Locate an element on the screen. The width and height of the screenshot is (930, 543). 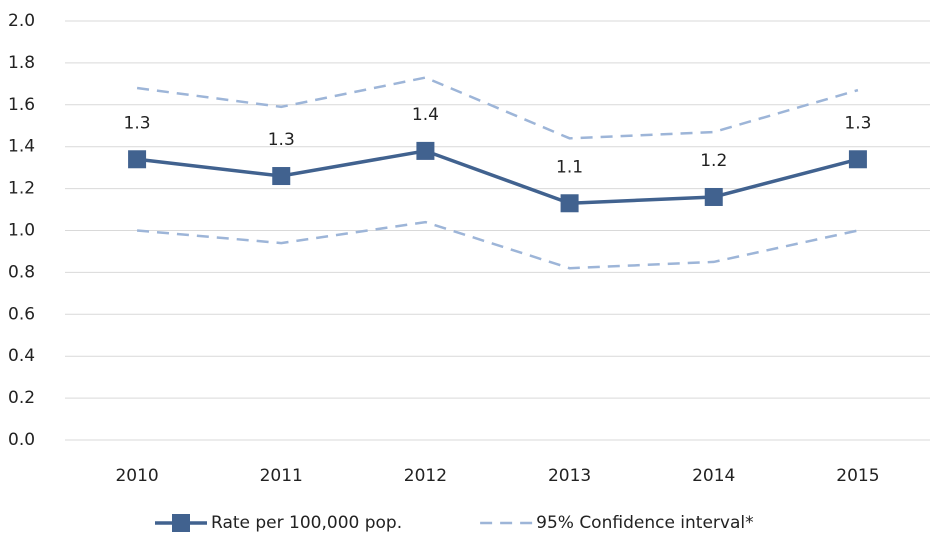
y-tick-label: 0.4 is located at coordinates (21, 356).